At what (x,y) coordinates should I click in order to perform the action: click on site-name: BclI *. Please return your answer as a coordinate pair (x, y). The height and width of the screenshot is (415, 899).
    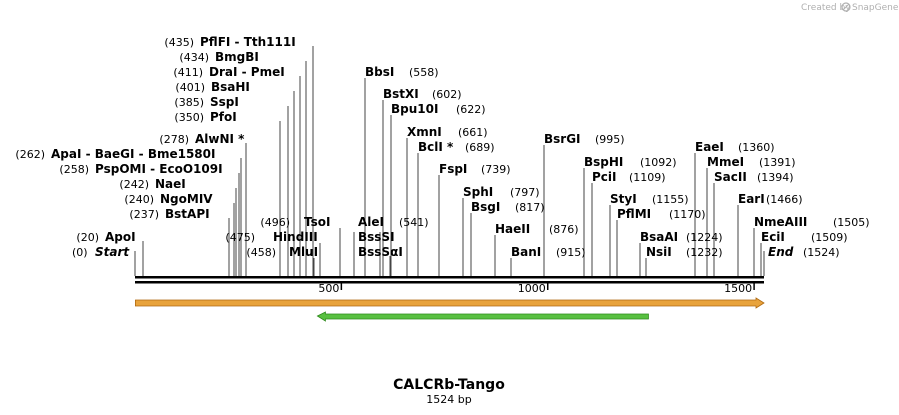
    Looking at the image, I should click on (436, 147).